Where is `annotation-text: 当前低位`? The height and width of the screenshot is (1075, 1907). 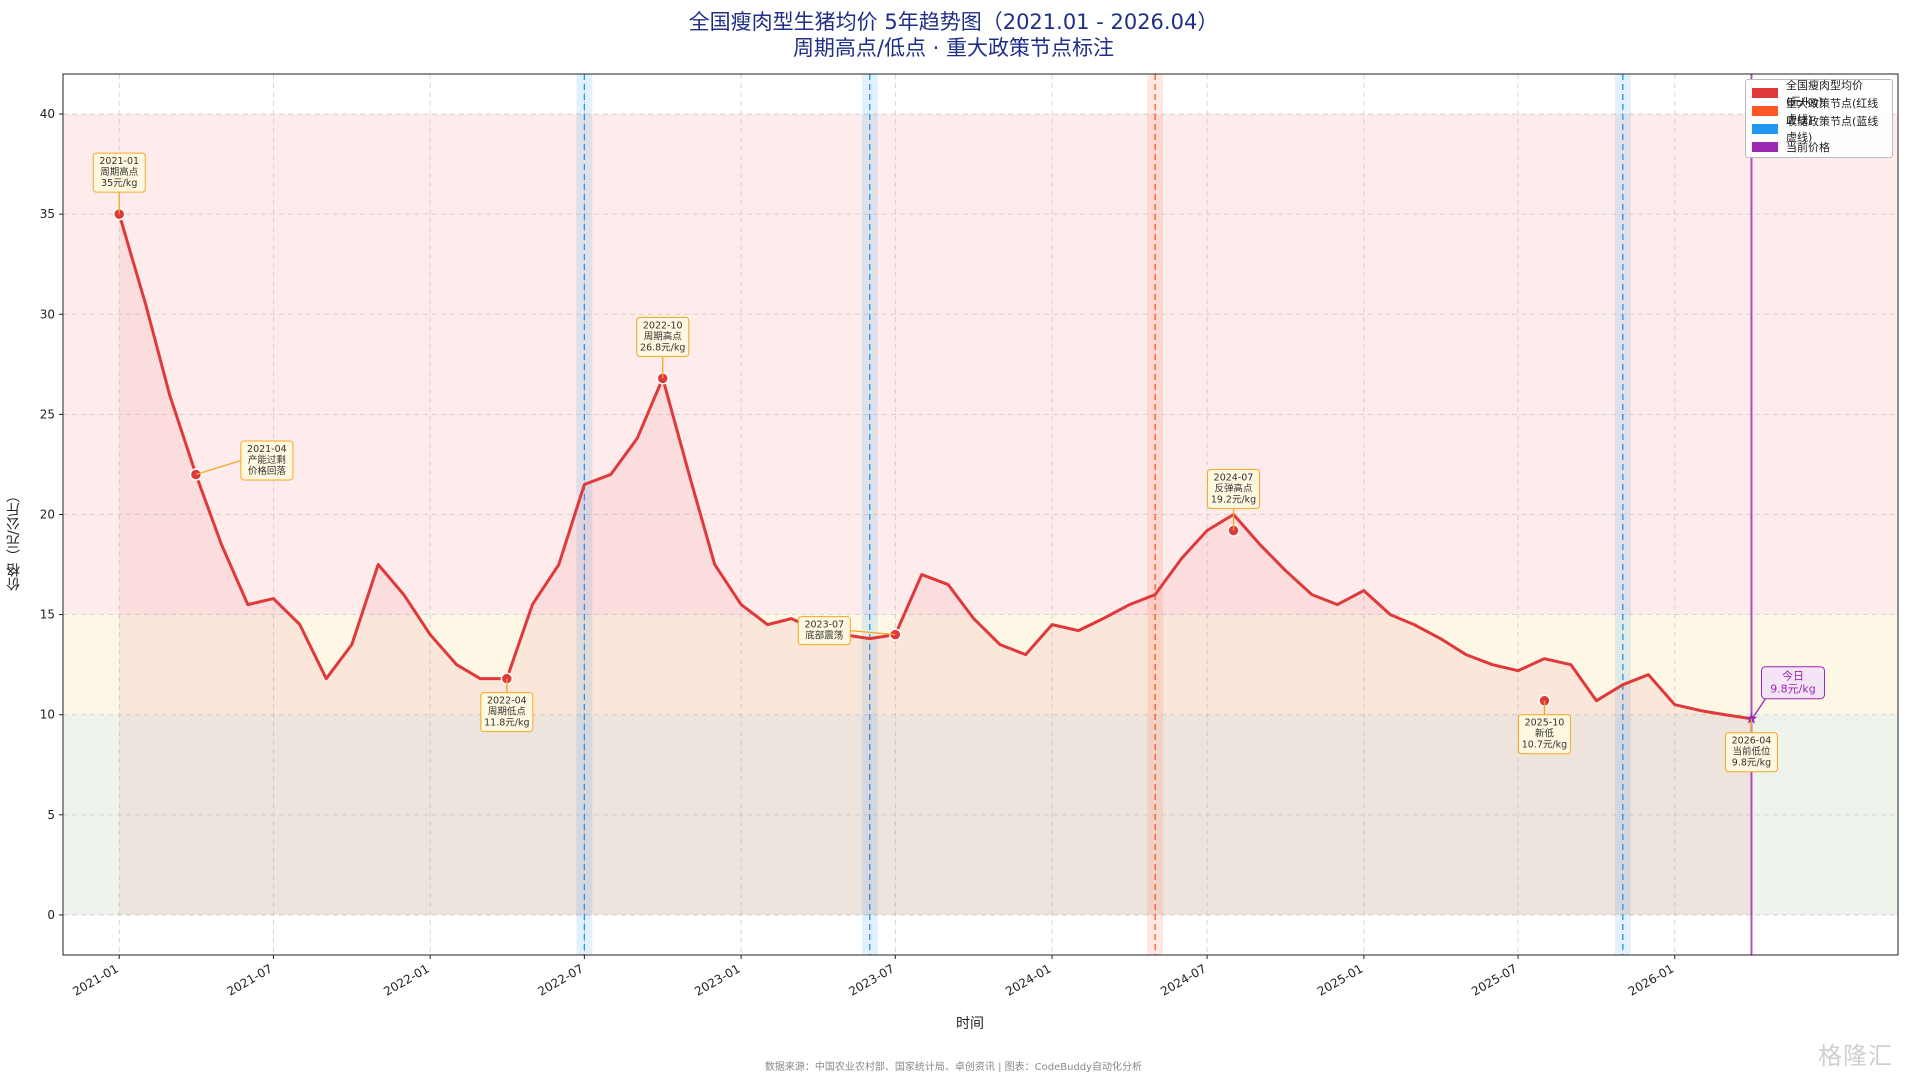
annotation-text: 当前低位 is located at coordinates (1751, 752).